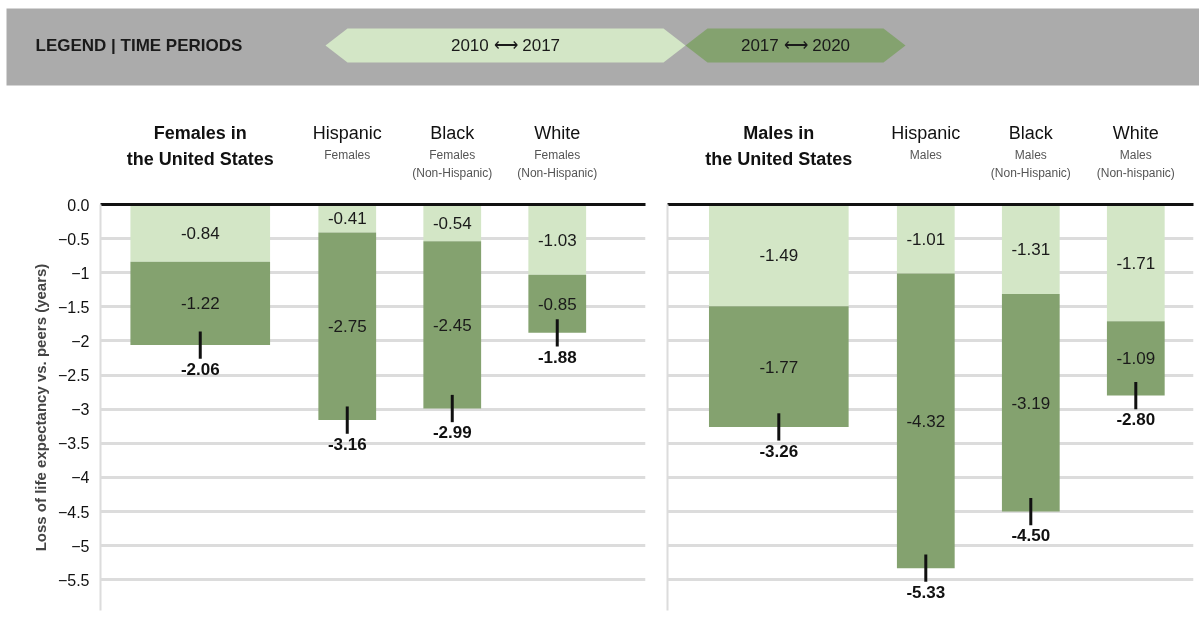  I want to click on total-label: -3.16, so click(347, 444).